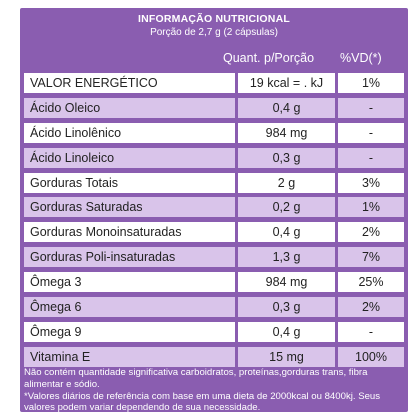  I want to click on nutrient-name: Gorduras Saturadas, so click(129, 207).